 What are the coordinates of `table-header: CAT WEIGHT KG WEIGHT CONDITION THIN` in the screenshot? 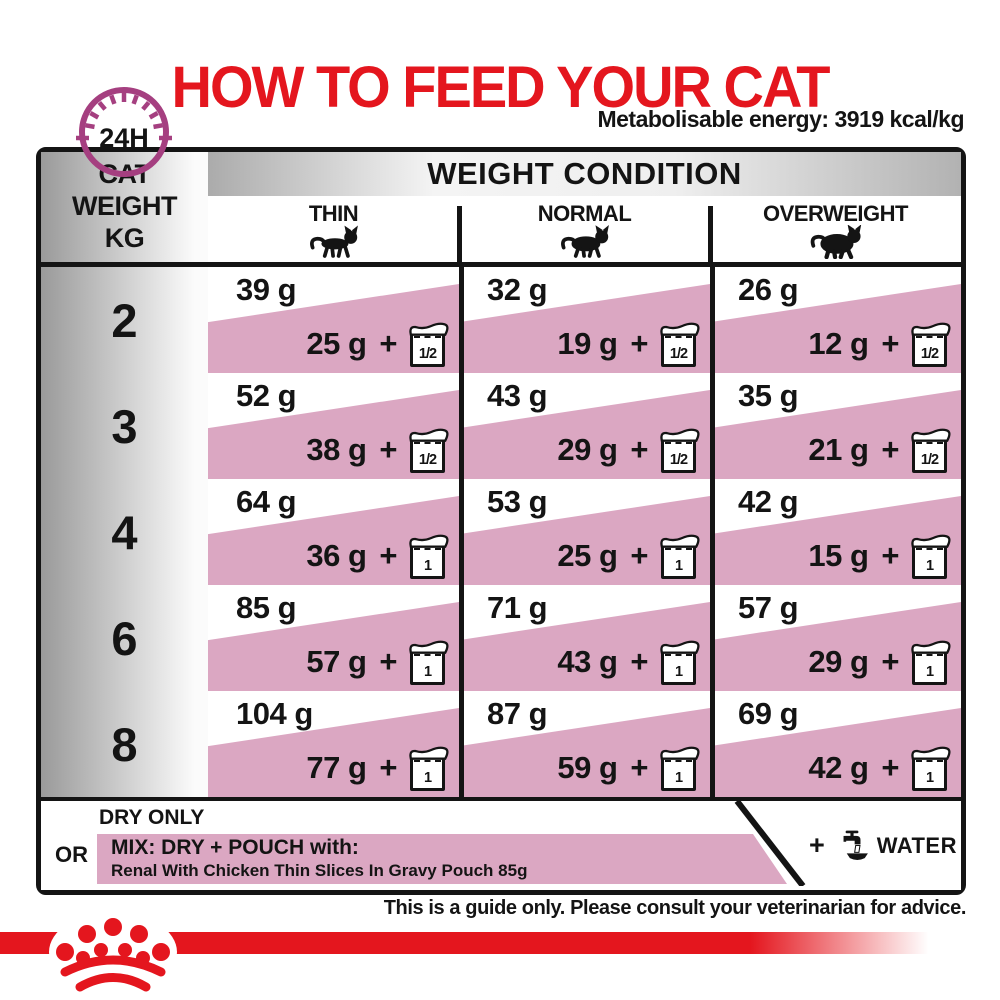 It's located at (501, 209).